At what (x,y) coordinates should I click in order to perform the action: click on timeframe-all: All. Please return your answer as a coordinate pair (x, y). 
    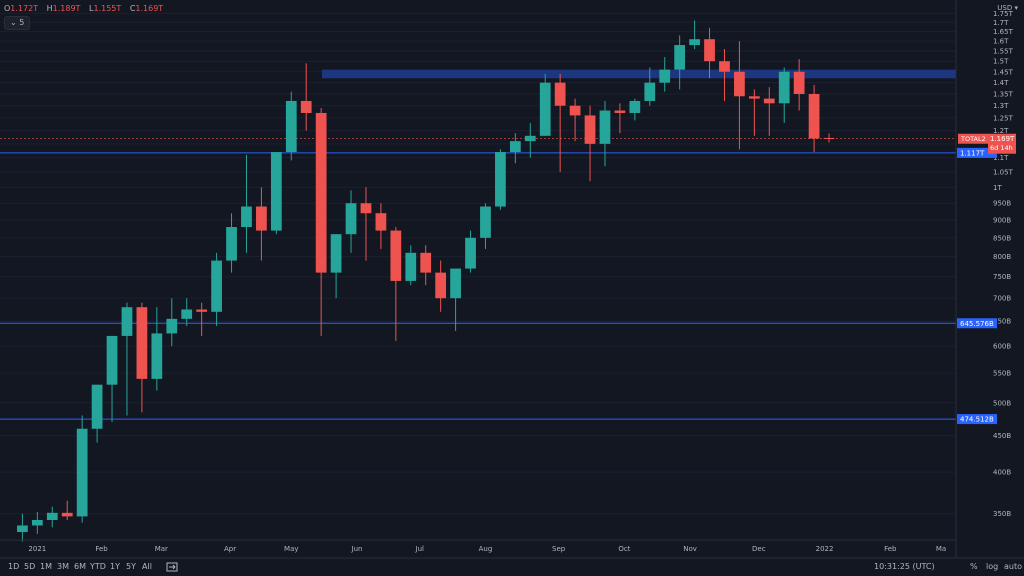
    Looking at the image, I should click on (147, 566).